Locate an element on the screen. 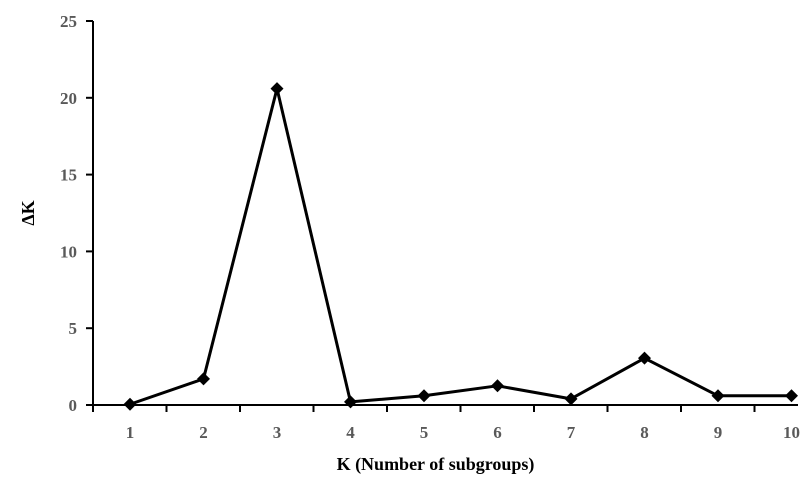  y-tick-label: 25 is located at coordinates (68, 21).